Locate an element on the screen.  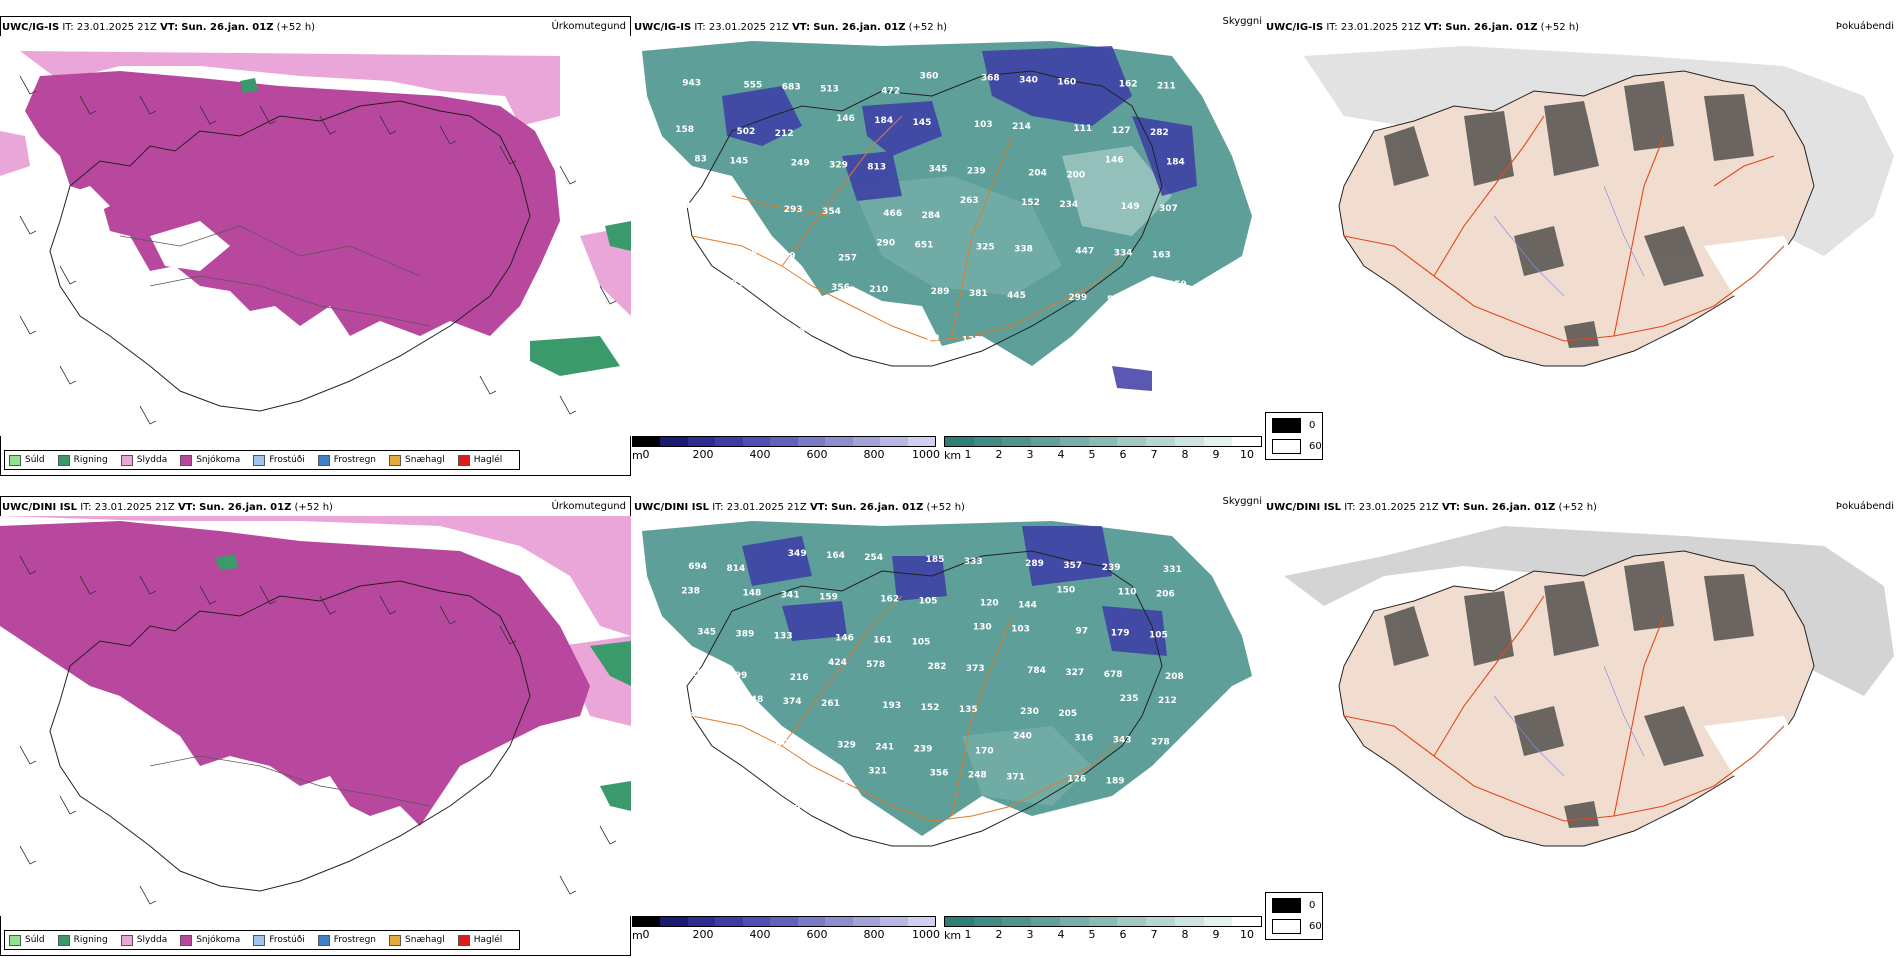
legend-item-frostregn: Frostregn is located at coordinates (347, 460).